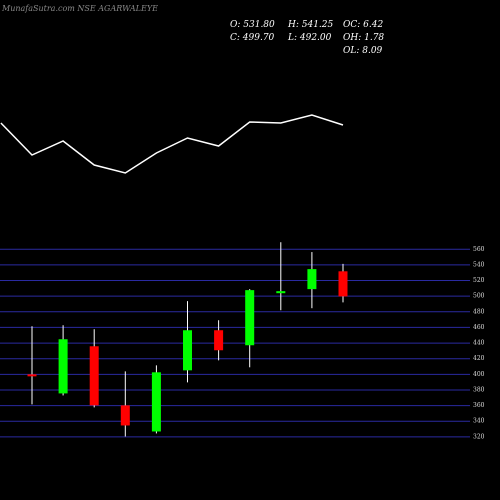 This screenshot has width=500, height=500. I want to click on y-tick-label: 520, so click(479, 280).